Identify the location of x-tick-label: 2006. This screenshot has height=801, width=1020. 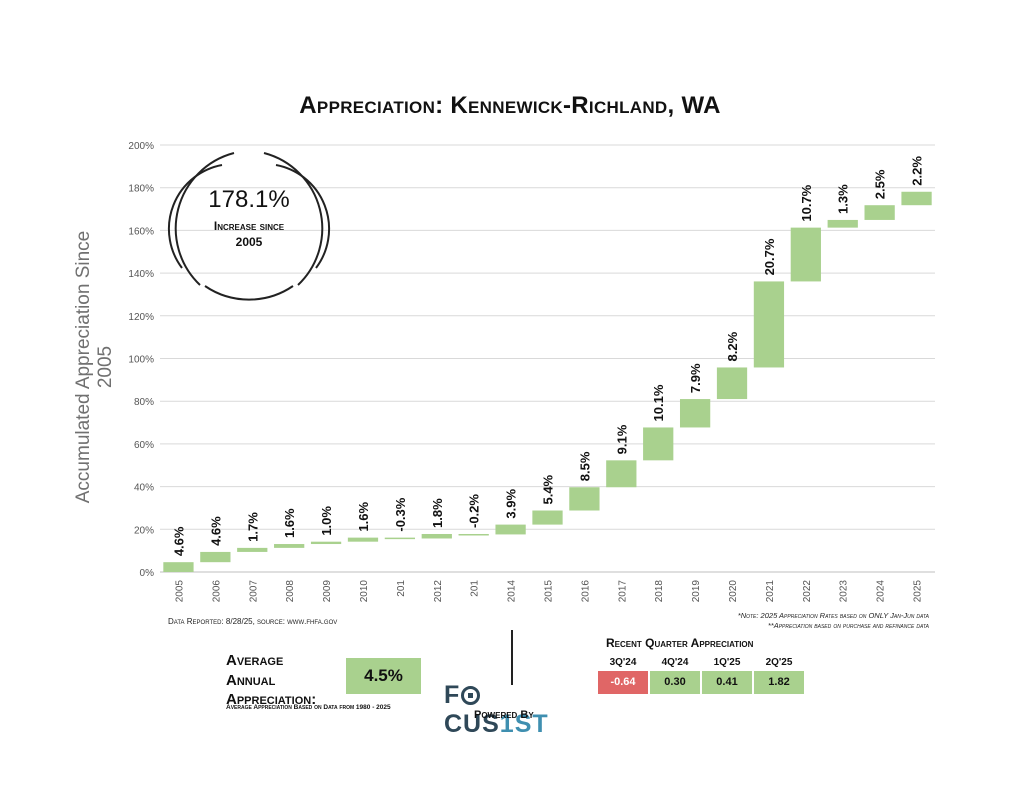
(216, 591).